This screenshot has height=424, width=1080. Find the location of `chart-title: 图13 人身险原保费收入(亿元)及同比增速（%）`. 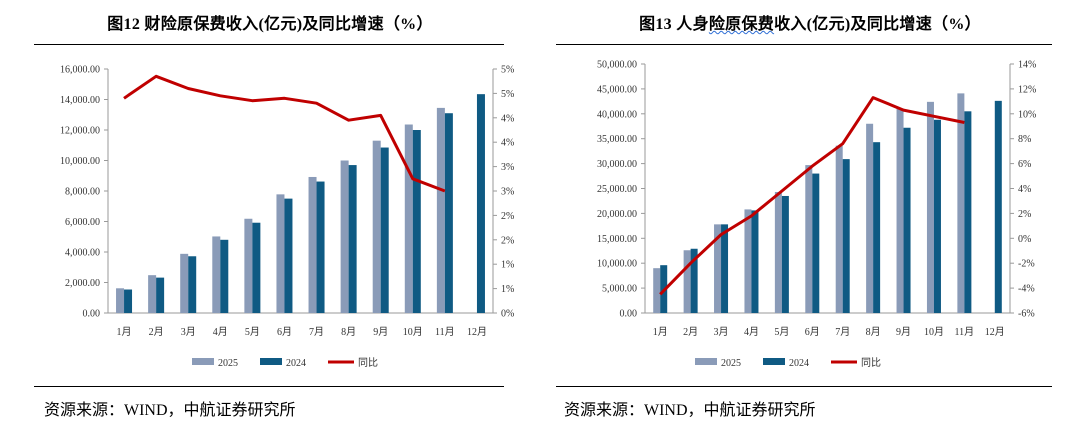

chart-title: 图13 人身险原保费收入(亿元)及同比增速（%） is located at coordinates (810, 22).